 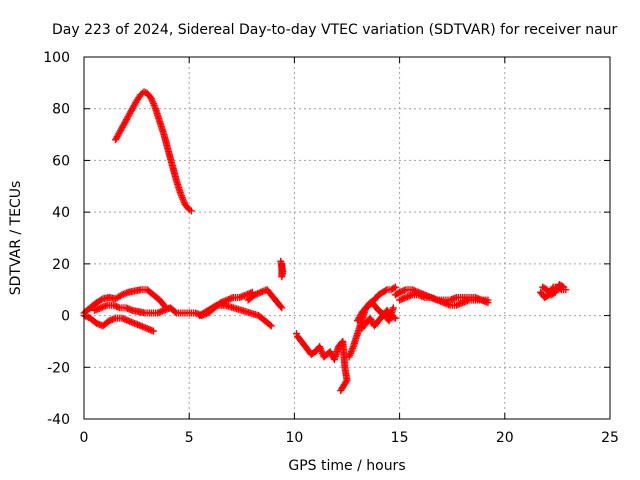 I want to click on y-tick-label: 40, so click(x=61, y=213).